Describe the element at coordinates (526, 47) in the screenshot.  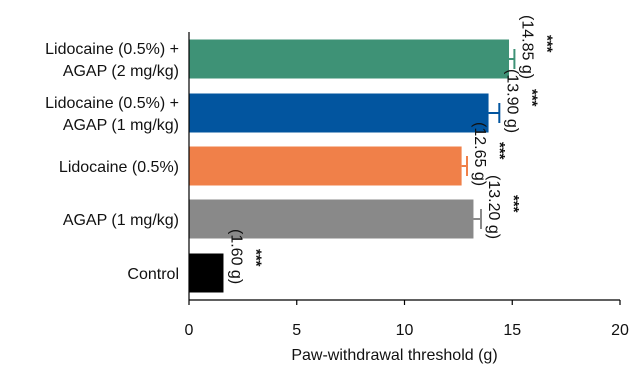
I see `data-label: (14.85 g)` at that location.